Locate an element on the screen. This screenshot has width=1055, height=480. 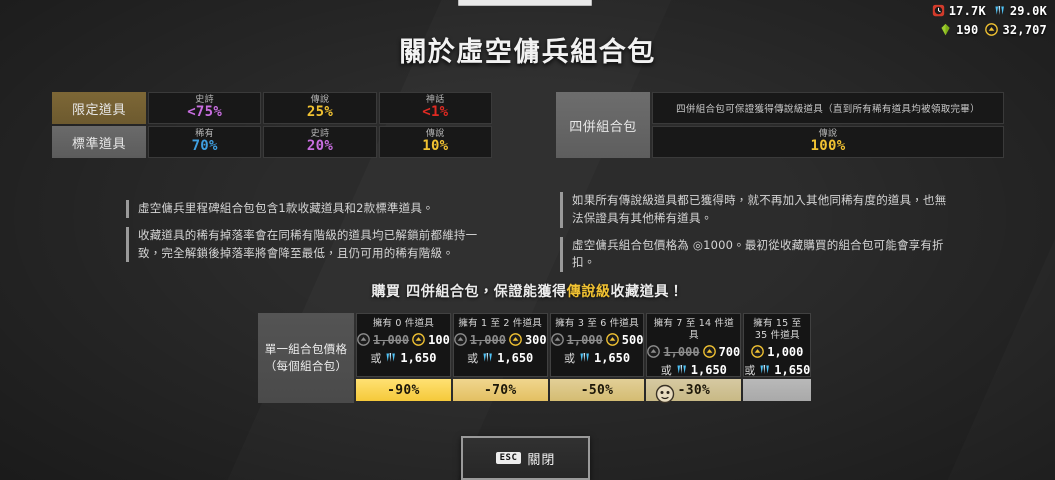
headline-suffix: 收藏道具！ is located at coordinates (647, 292).